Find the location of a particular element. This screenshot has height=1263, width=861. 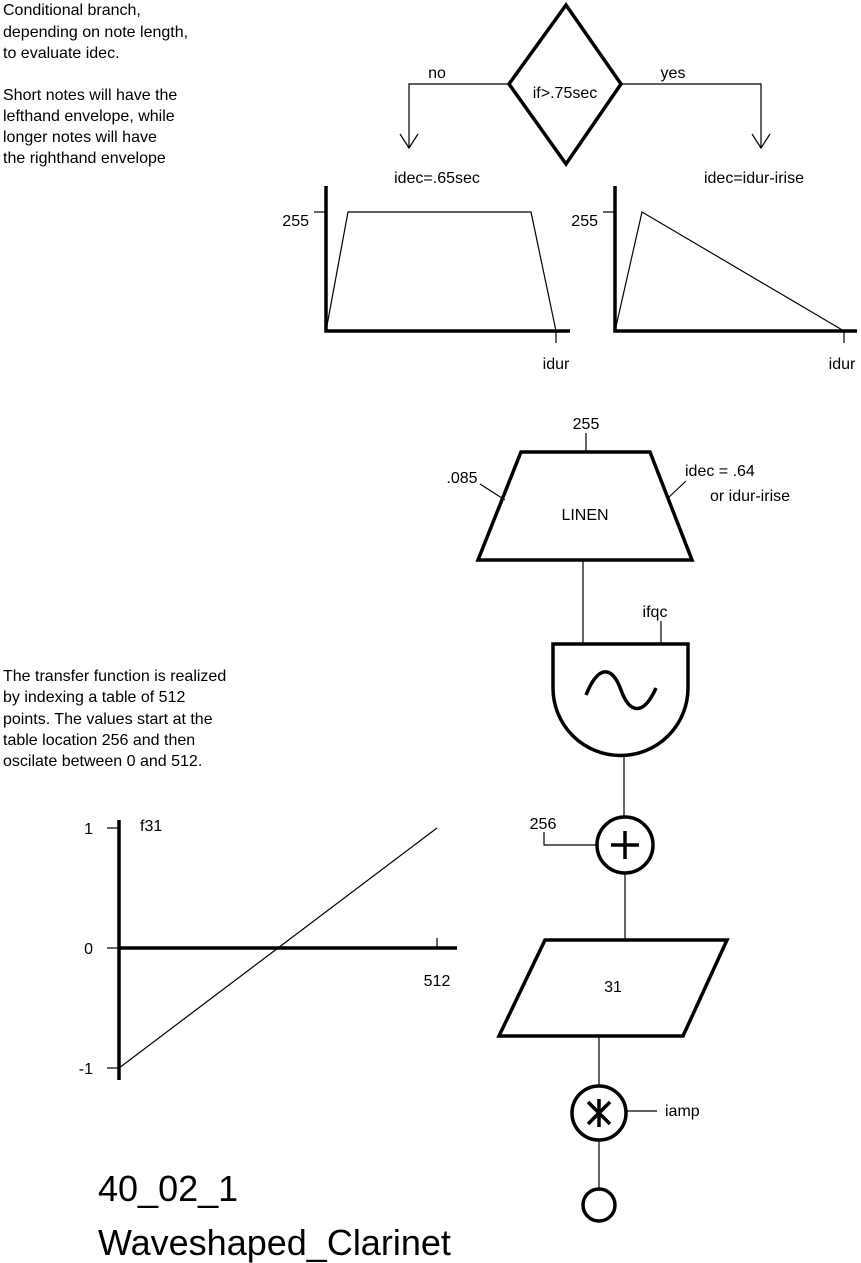

figure-name: Waveshaped_Clarinet is located at coordinates (274, 1242).